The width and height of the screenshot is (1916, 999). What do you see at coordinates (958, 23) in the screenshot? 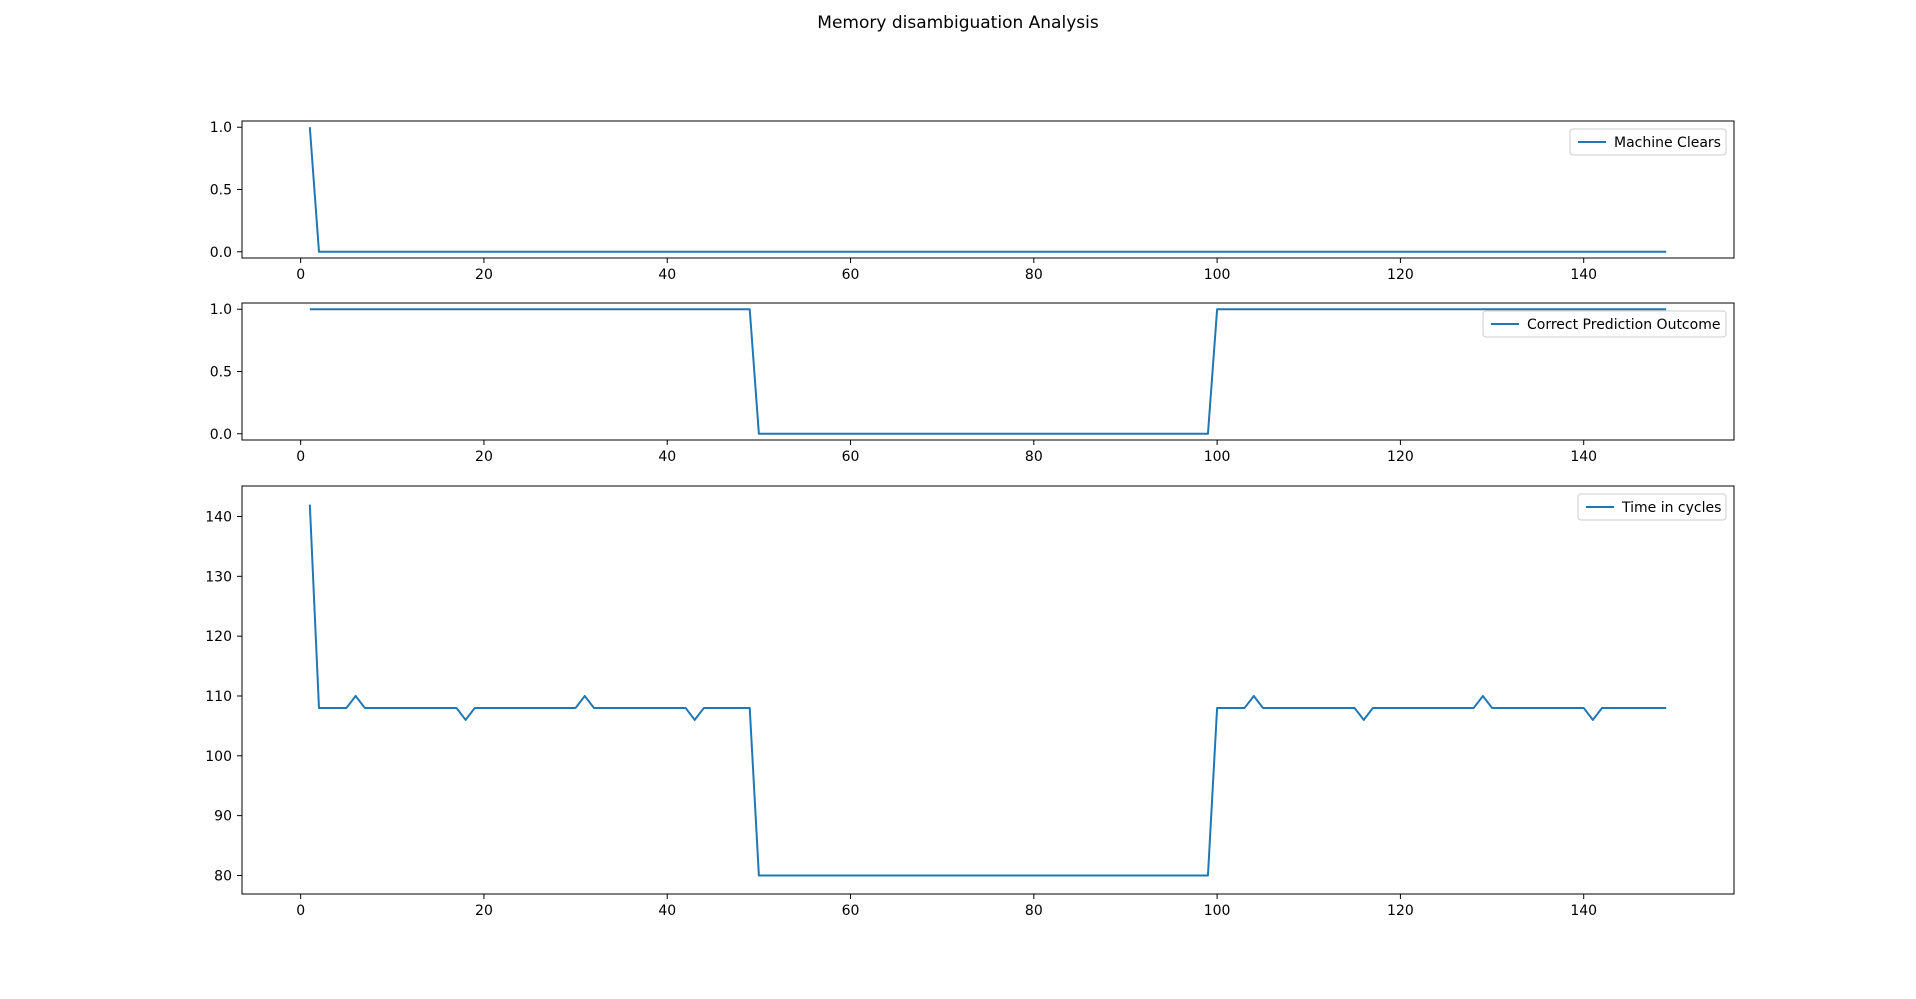
I see `figure-title: Memory disambiguation Analysis` at bounding box center [958, 23].